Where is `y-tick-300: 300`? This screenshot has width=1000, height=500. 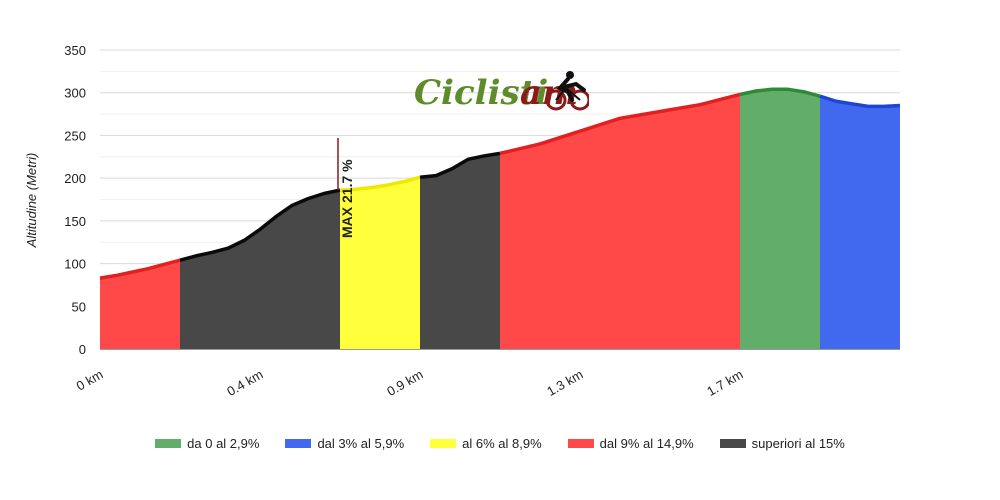 y-tick-300: 300 is located at coordinates (75, 93).